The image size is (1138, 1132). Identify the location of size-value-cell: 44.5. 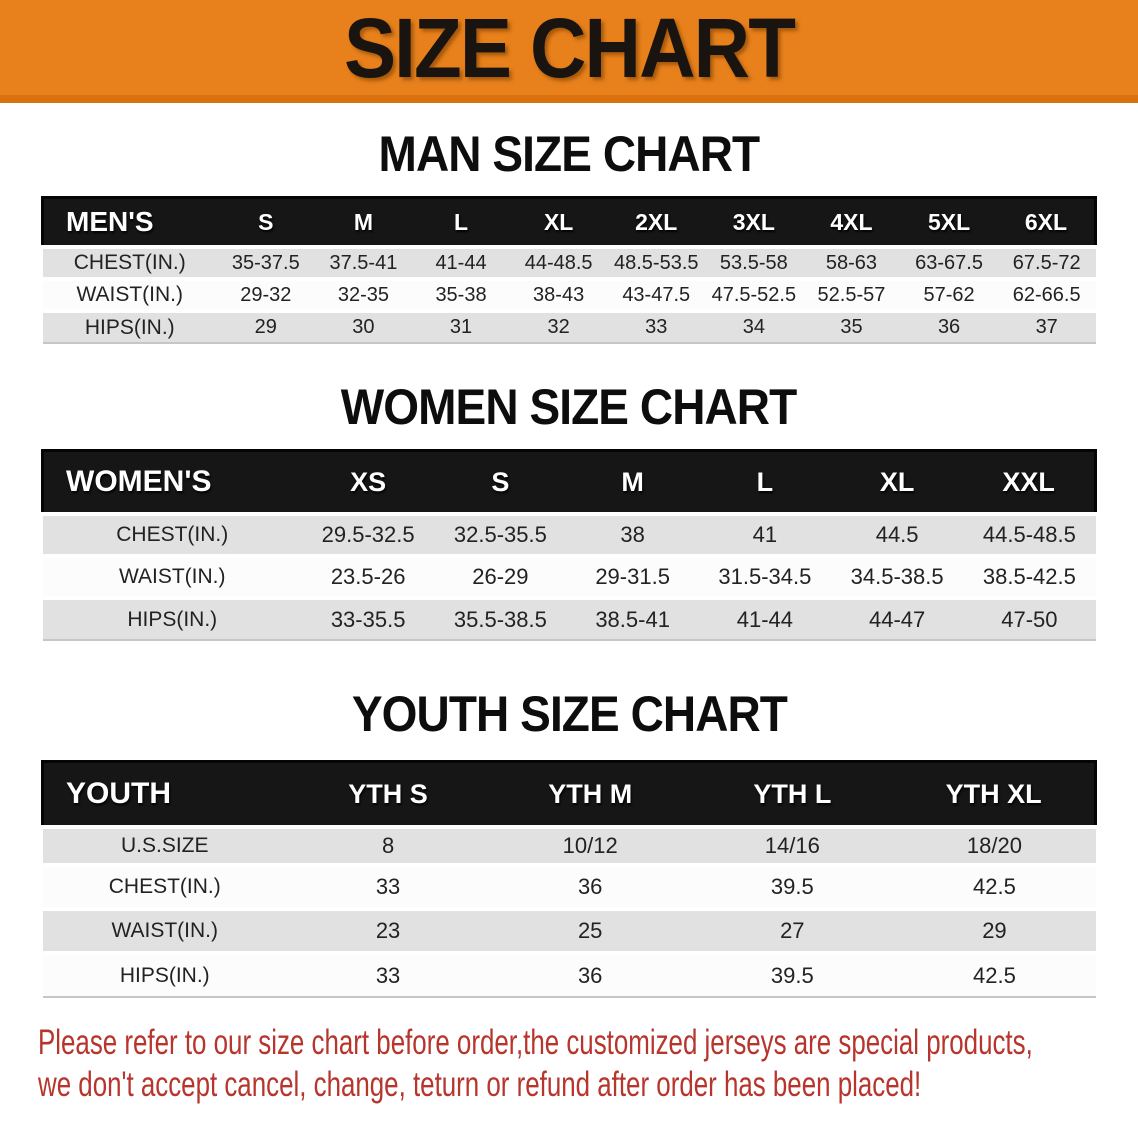
(897, 535).